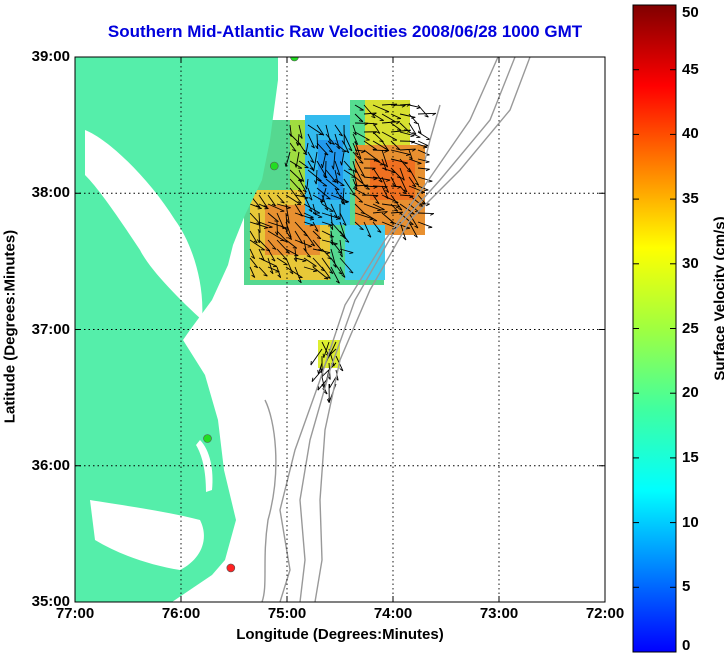  What do you see at coordinates (686, 645) in the screenshot?
I see `colorbar-tick-label: 0` at bounding box center [686, 645].